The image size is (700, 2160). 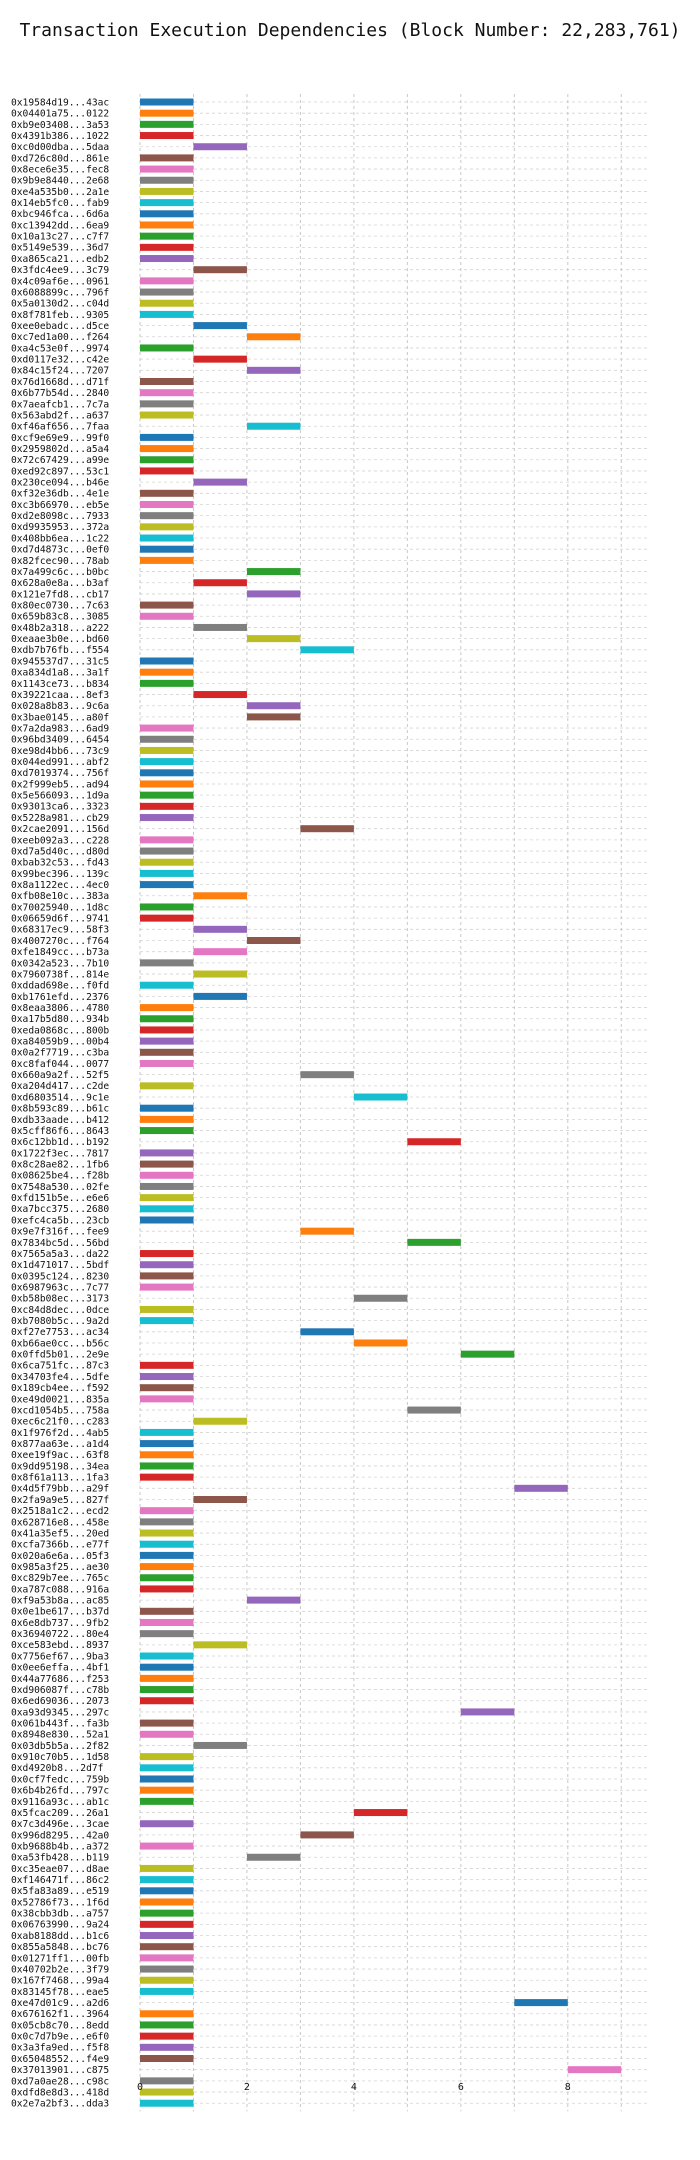 I want to click on transaction-label: 0xa204d417...c2de, so click(x=60, y=1086).